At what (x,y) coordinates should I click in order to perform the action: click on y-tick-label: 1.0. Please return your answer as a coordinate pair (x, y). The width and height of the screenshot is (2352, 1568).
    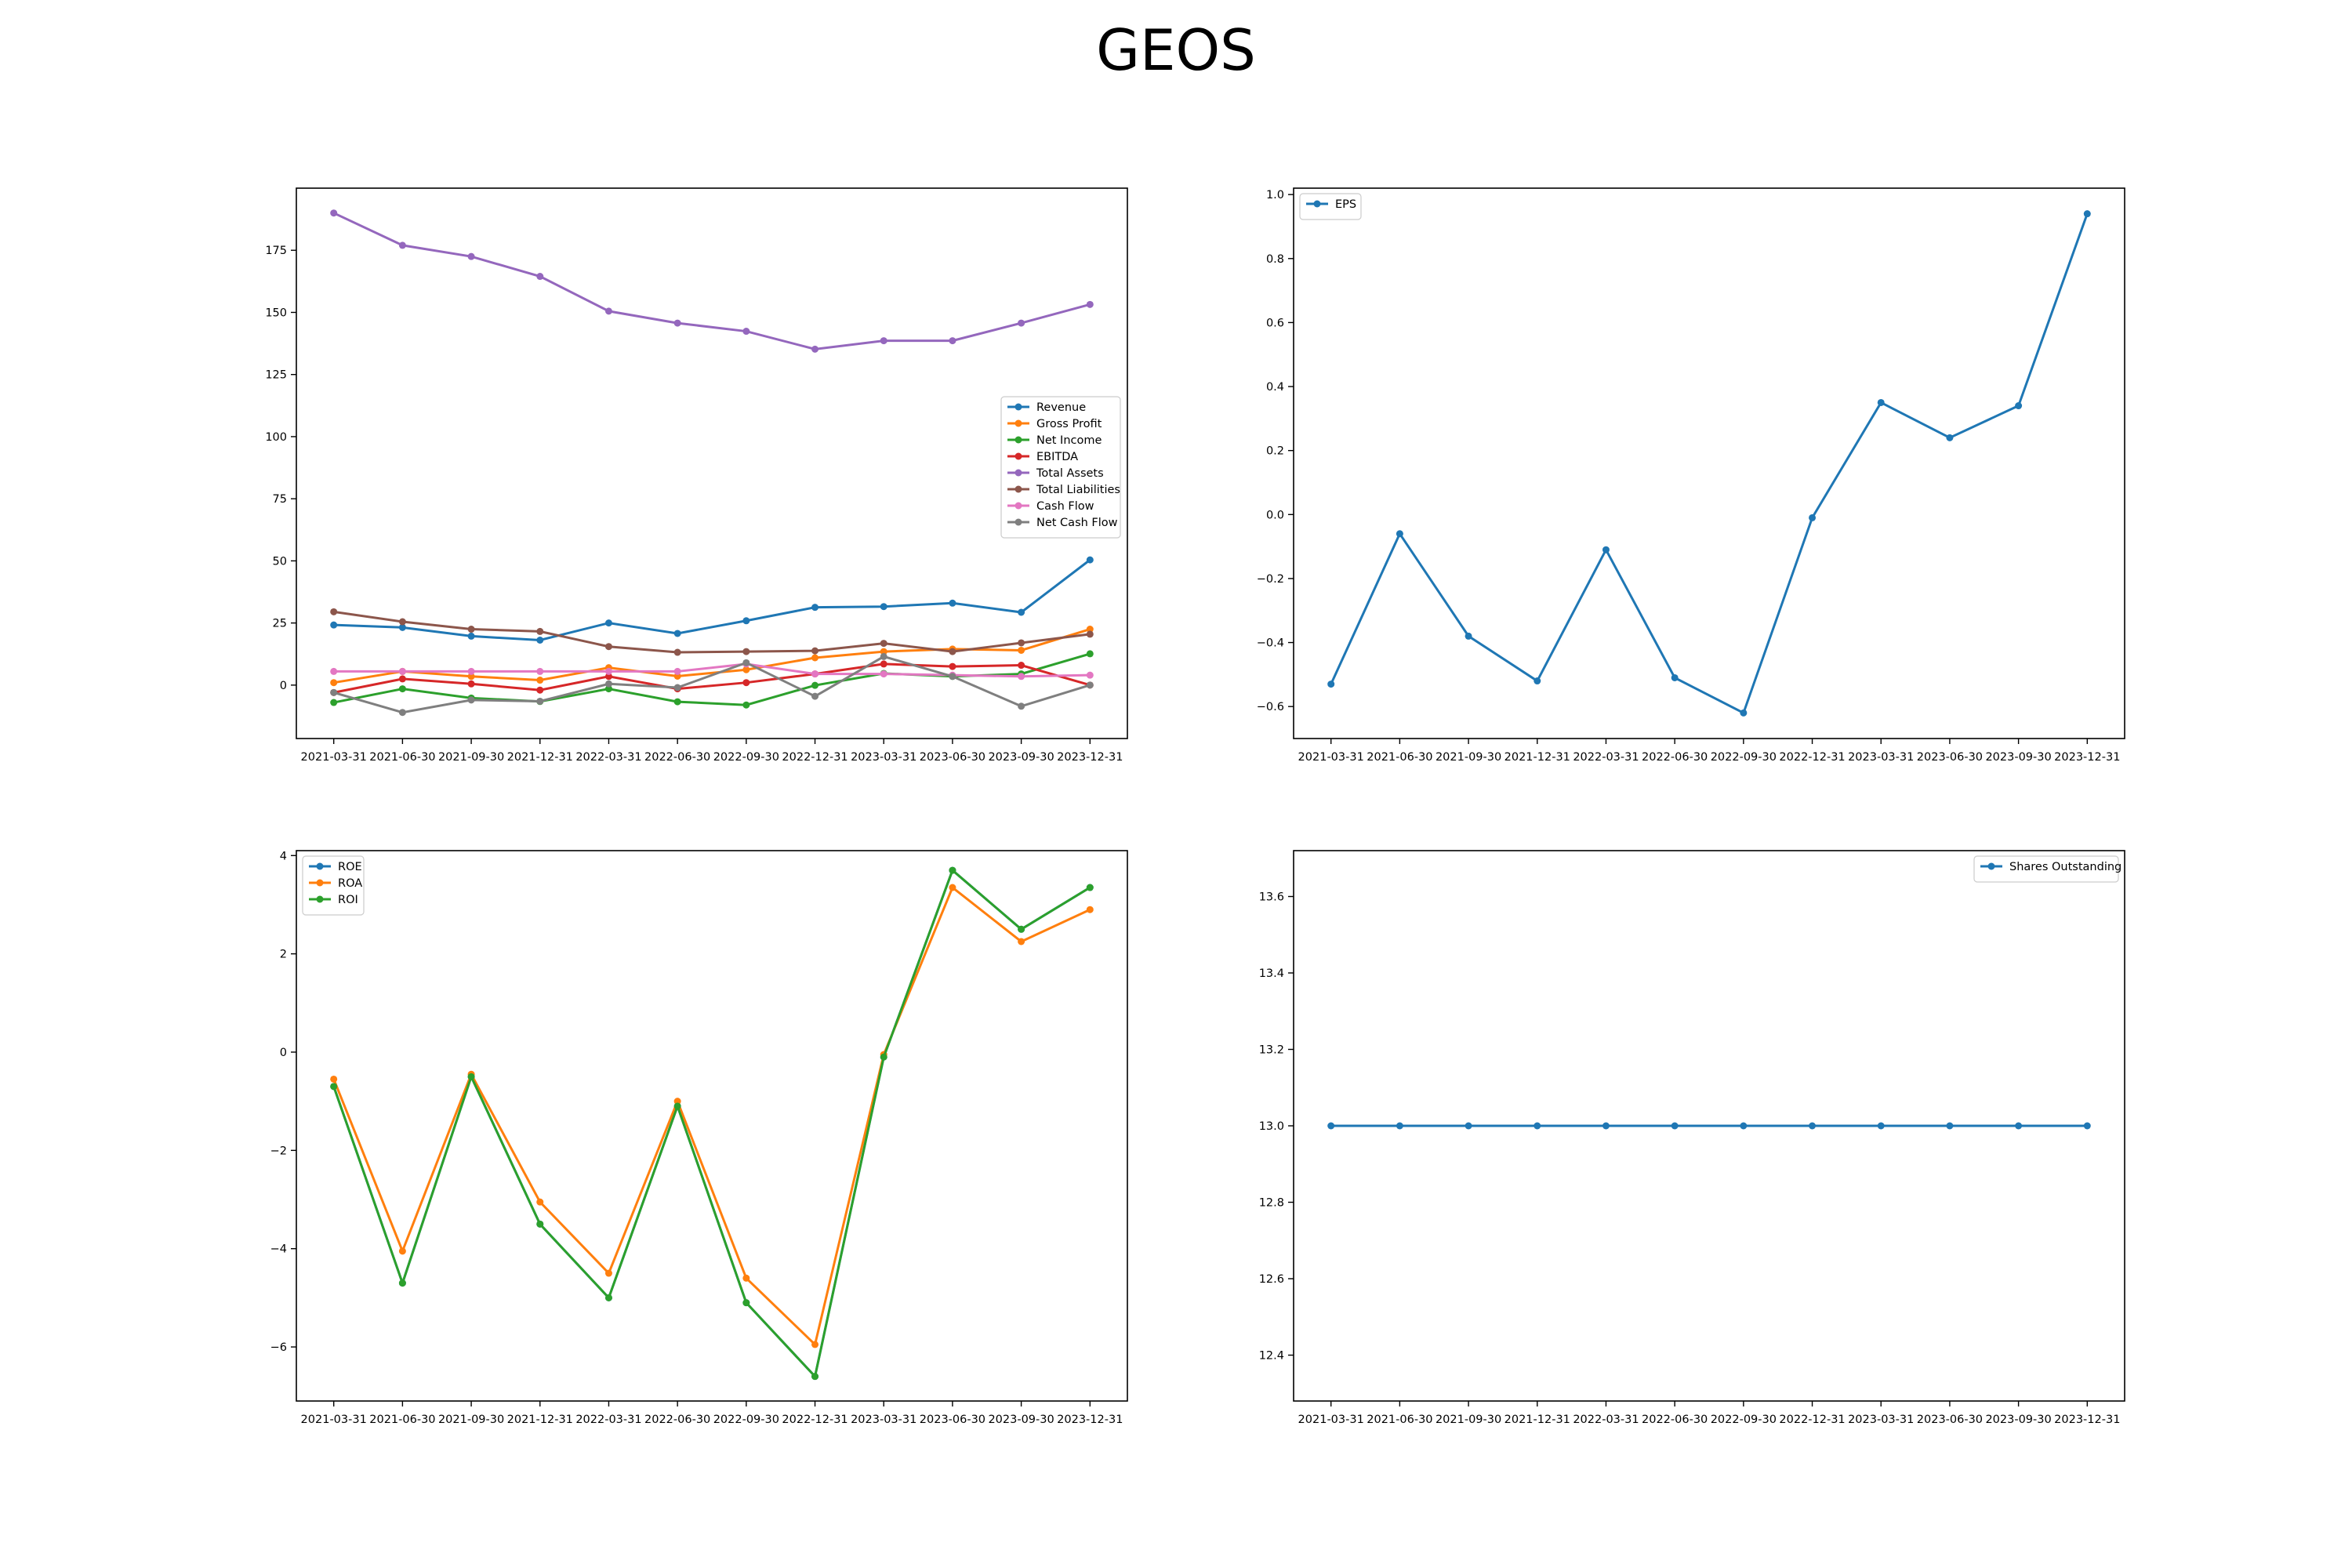
    Looking at the image, I should click on (1275, 195).